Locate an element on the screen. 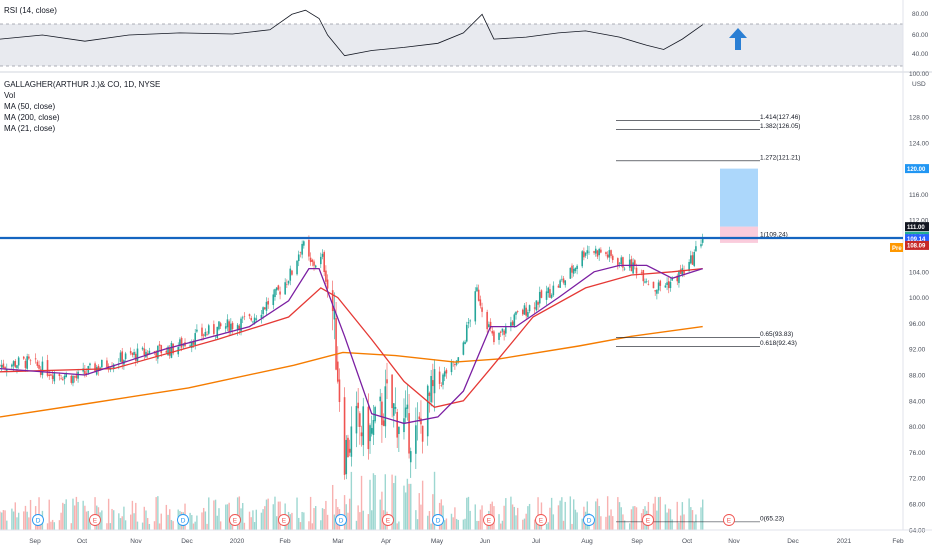 This screenshot has height=550, width=932. position-target-zone is located at coordinates (739, 197).